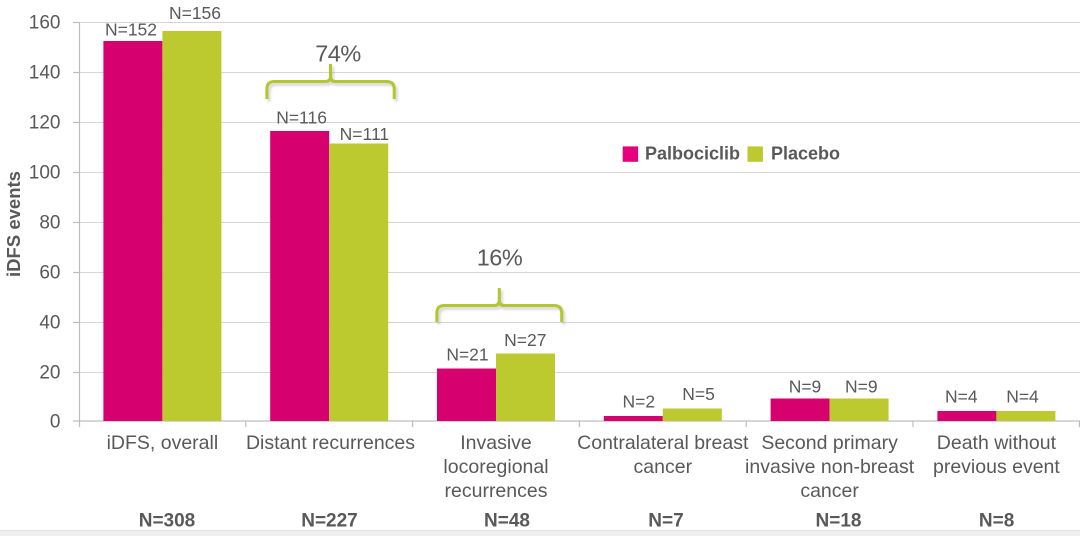 The width and height of the screenshot is (1080, 536). Describe the element at coordinates (805, 154) in the screenshot. I see `svg-text: Placebo` at that location.